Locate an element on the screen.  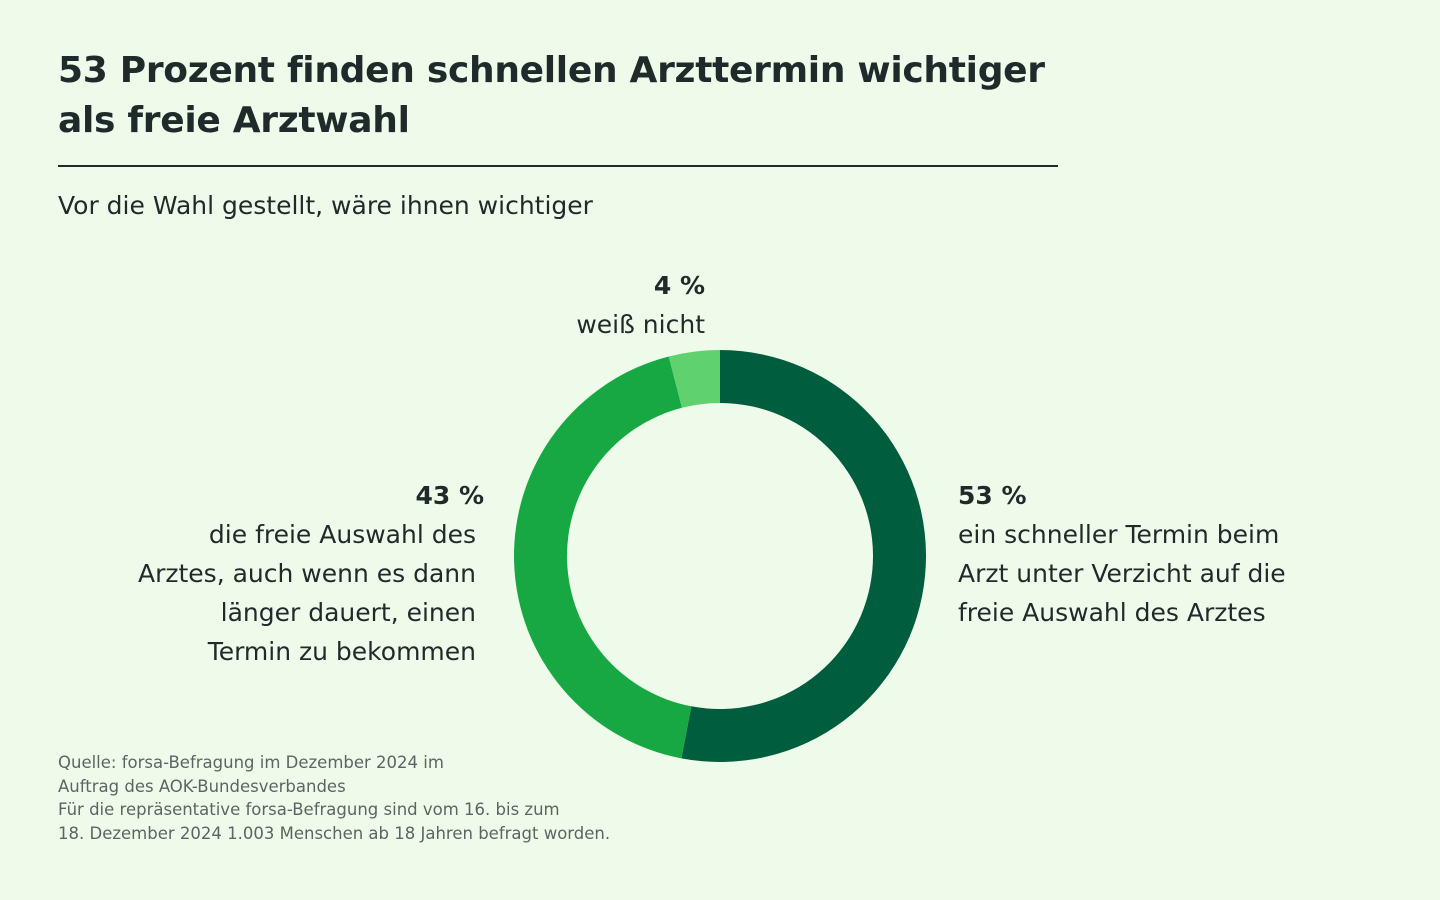
slice-desc-line: Arzt unter Verzicht auf die is located at coordinates (1122, 573).